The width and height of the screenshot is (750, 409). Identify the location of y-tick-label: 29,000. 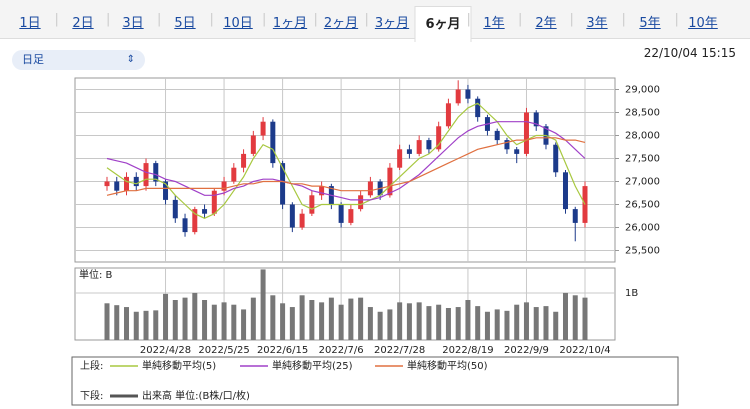
(642, 90).